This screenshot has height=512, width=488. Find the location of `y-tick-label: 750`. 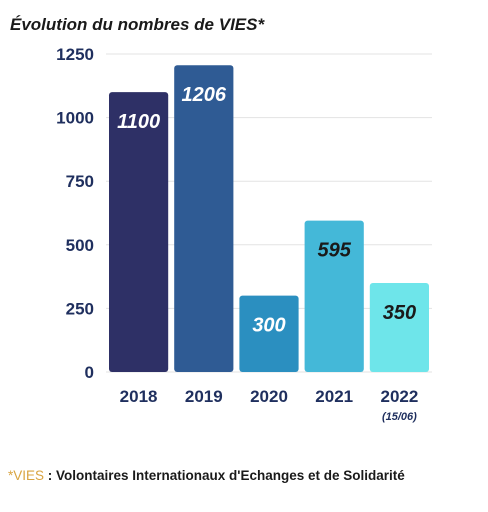

y-tick-label: 750 is located at coordinates (80, 181).